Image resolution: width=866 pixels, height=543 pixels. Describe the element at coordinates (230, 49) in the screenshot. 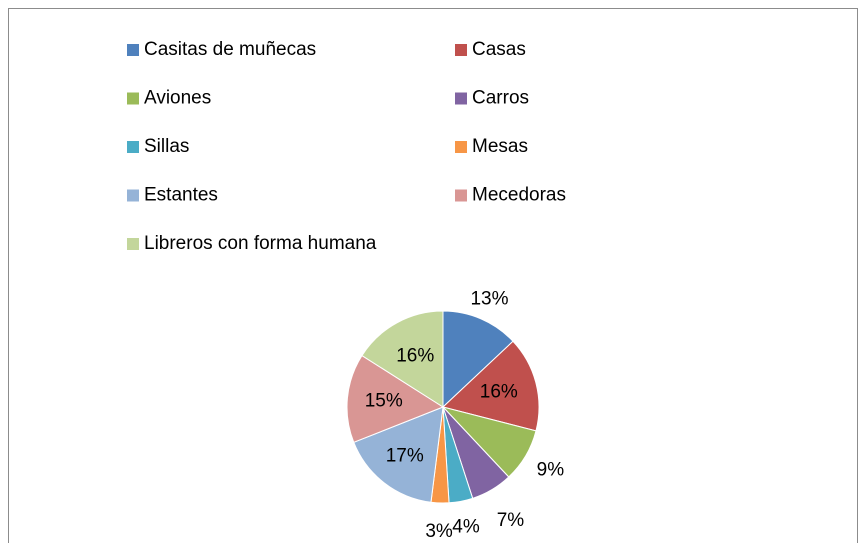

I see `legend-label: Casitas de muñecas` at that location.